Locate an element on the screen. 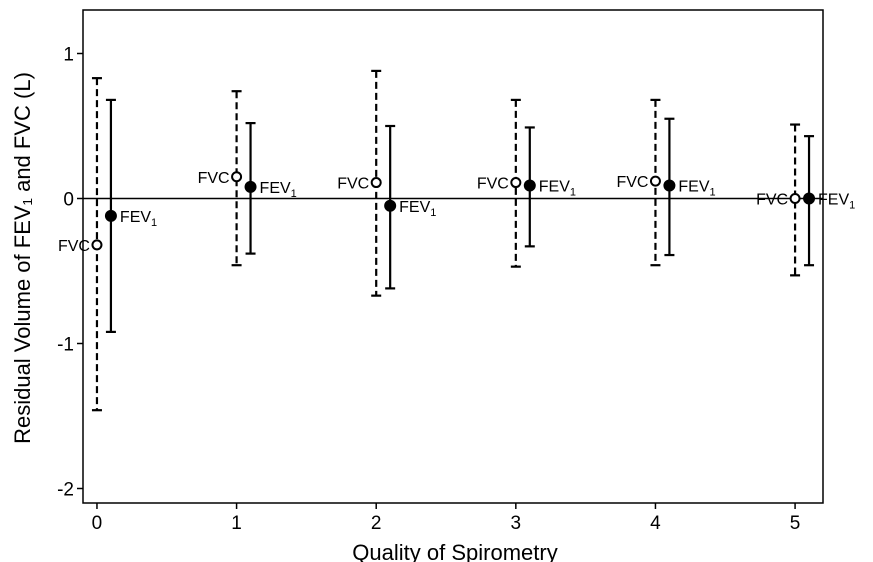 The image size is (873, 562). x-tick-label: 1 is located at coordinates (236, 523).